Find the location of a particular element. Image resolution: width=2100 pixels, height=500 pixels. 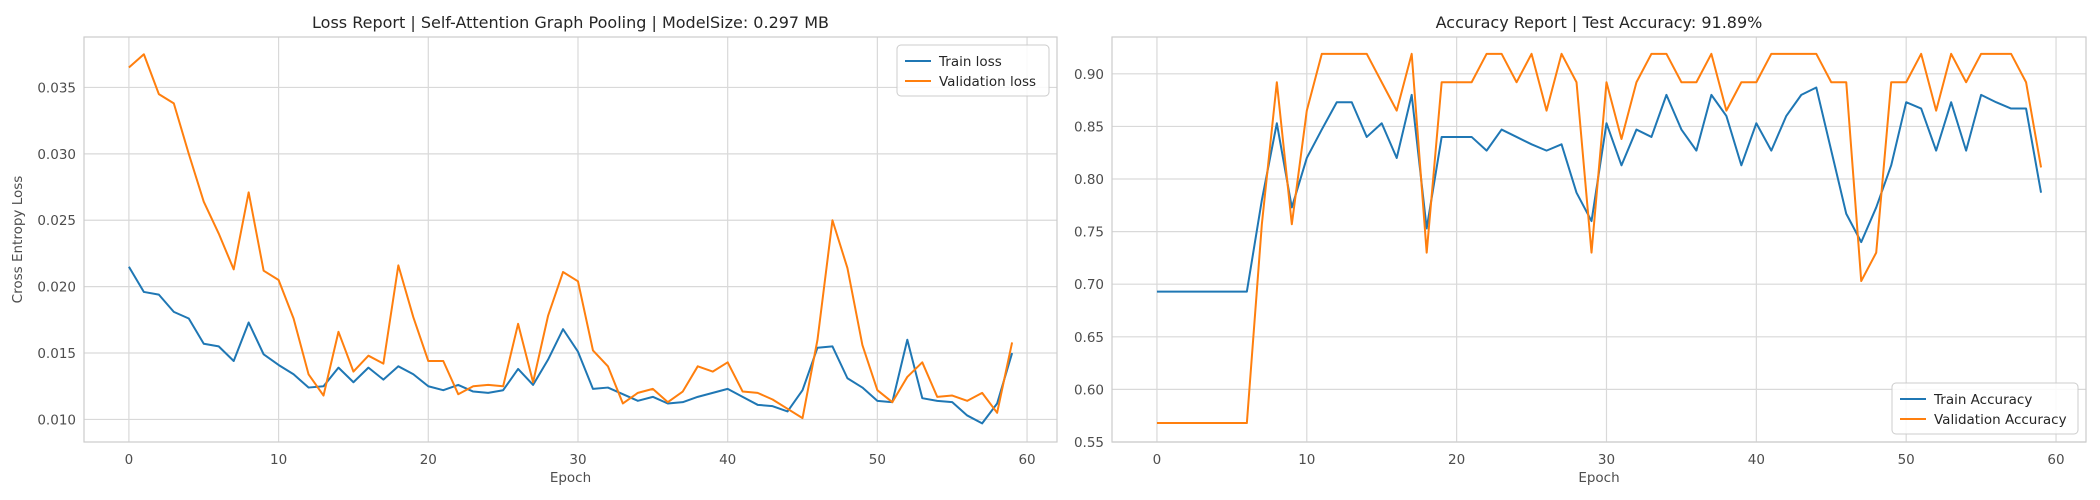

y-tick-label: 0.80 is located at coordinates (1089, 180).